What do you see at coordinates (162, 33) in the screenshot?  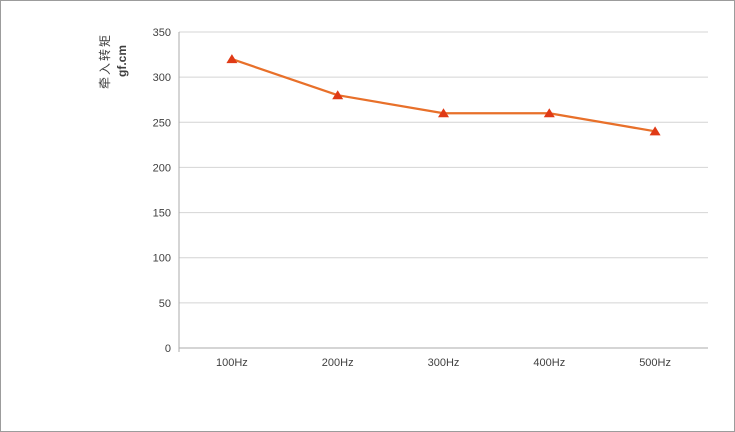 I see `y-tick-label: 350` at bounding box center [162, 33].